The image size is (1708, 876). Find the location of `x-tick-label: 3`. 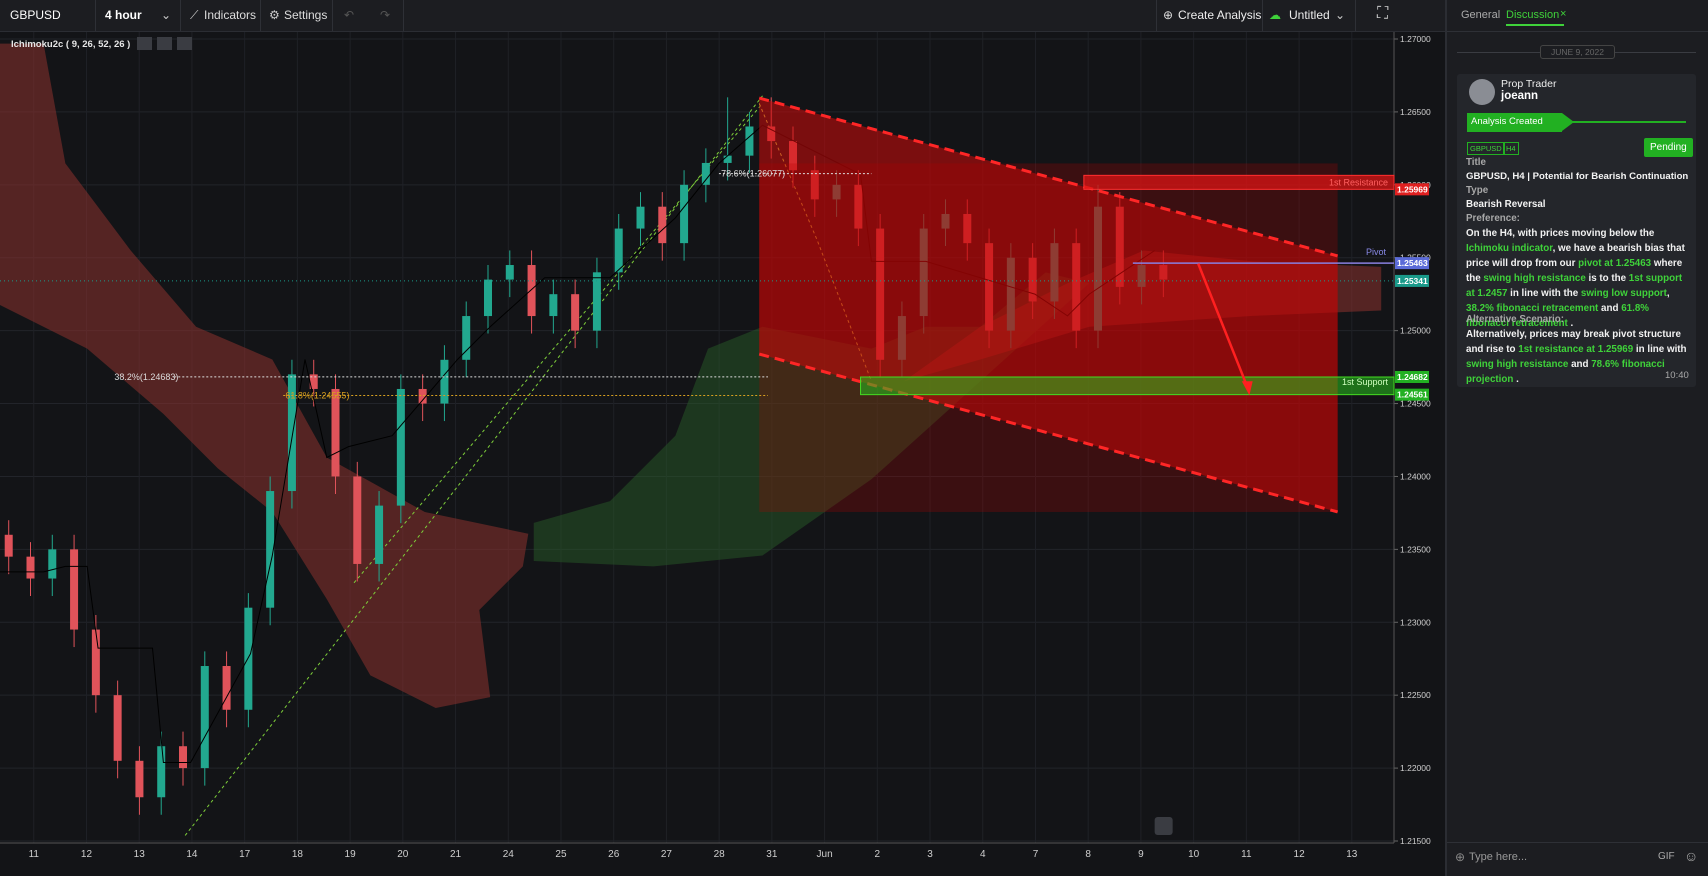

x-tick-label: 3 is located at coordinates (930, 854).